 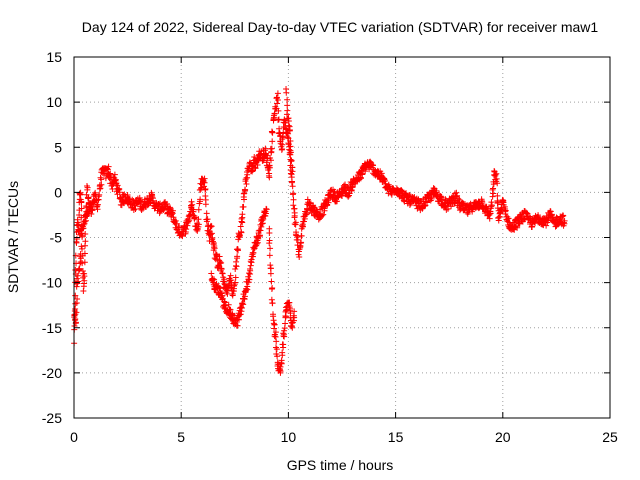 I want to click on y-tick-label: 10, so click(x=54, y=102).